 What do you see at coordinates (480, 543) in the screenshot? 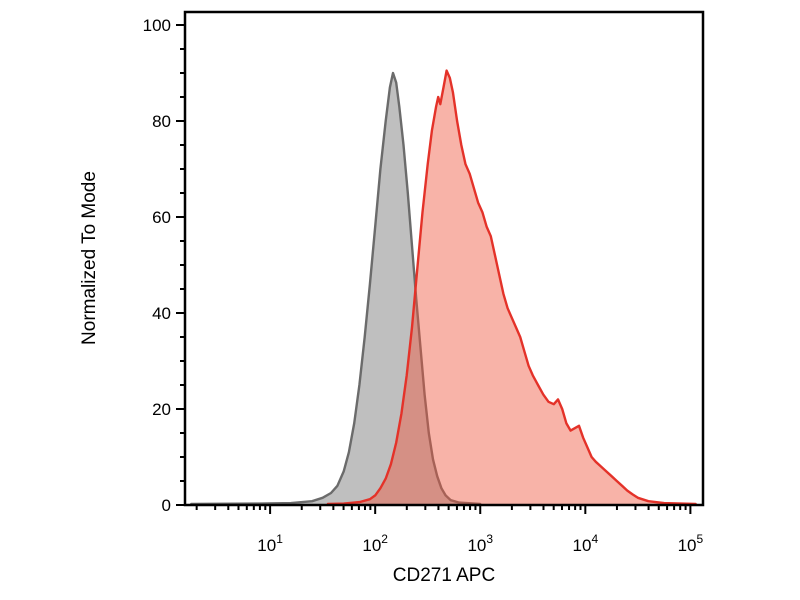
I see `x-tick-label: 10³` at bounding box center [480, 543].